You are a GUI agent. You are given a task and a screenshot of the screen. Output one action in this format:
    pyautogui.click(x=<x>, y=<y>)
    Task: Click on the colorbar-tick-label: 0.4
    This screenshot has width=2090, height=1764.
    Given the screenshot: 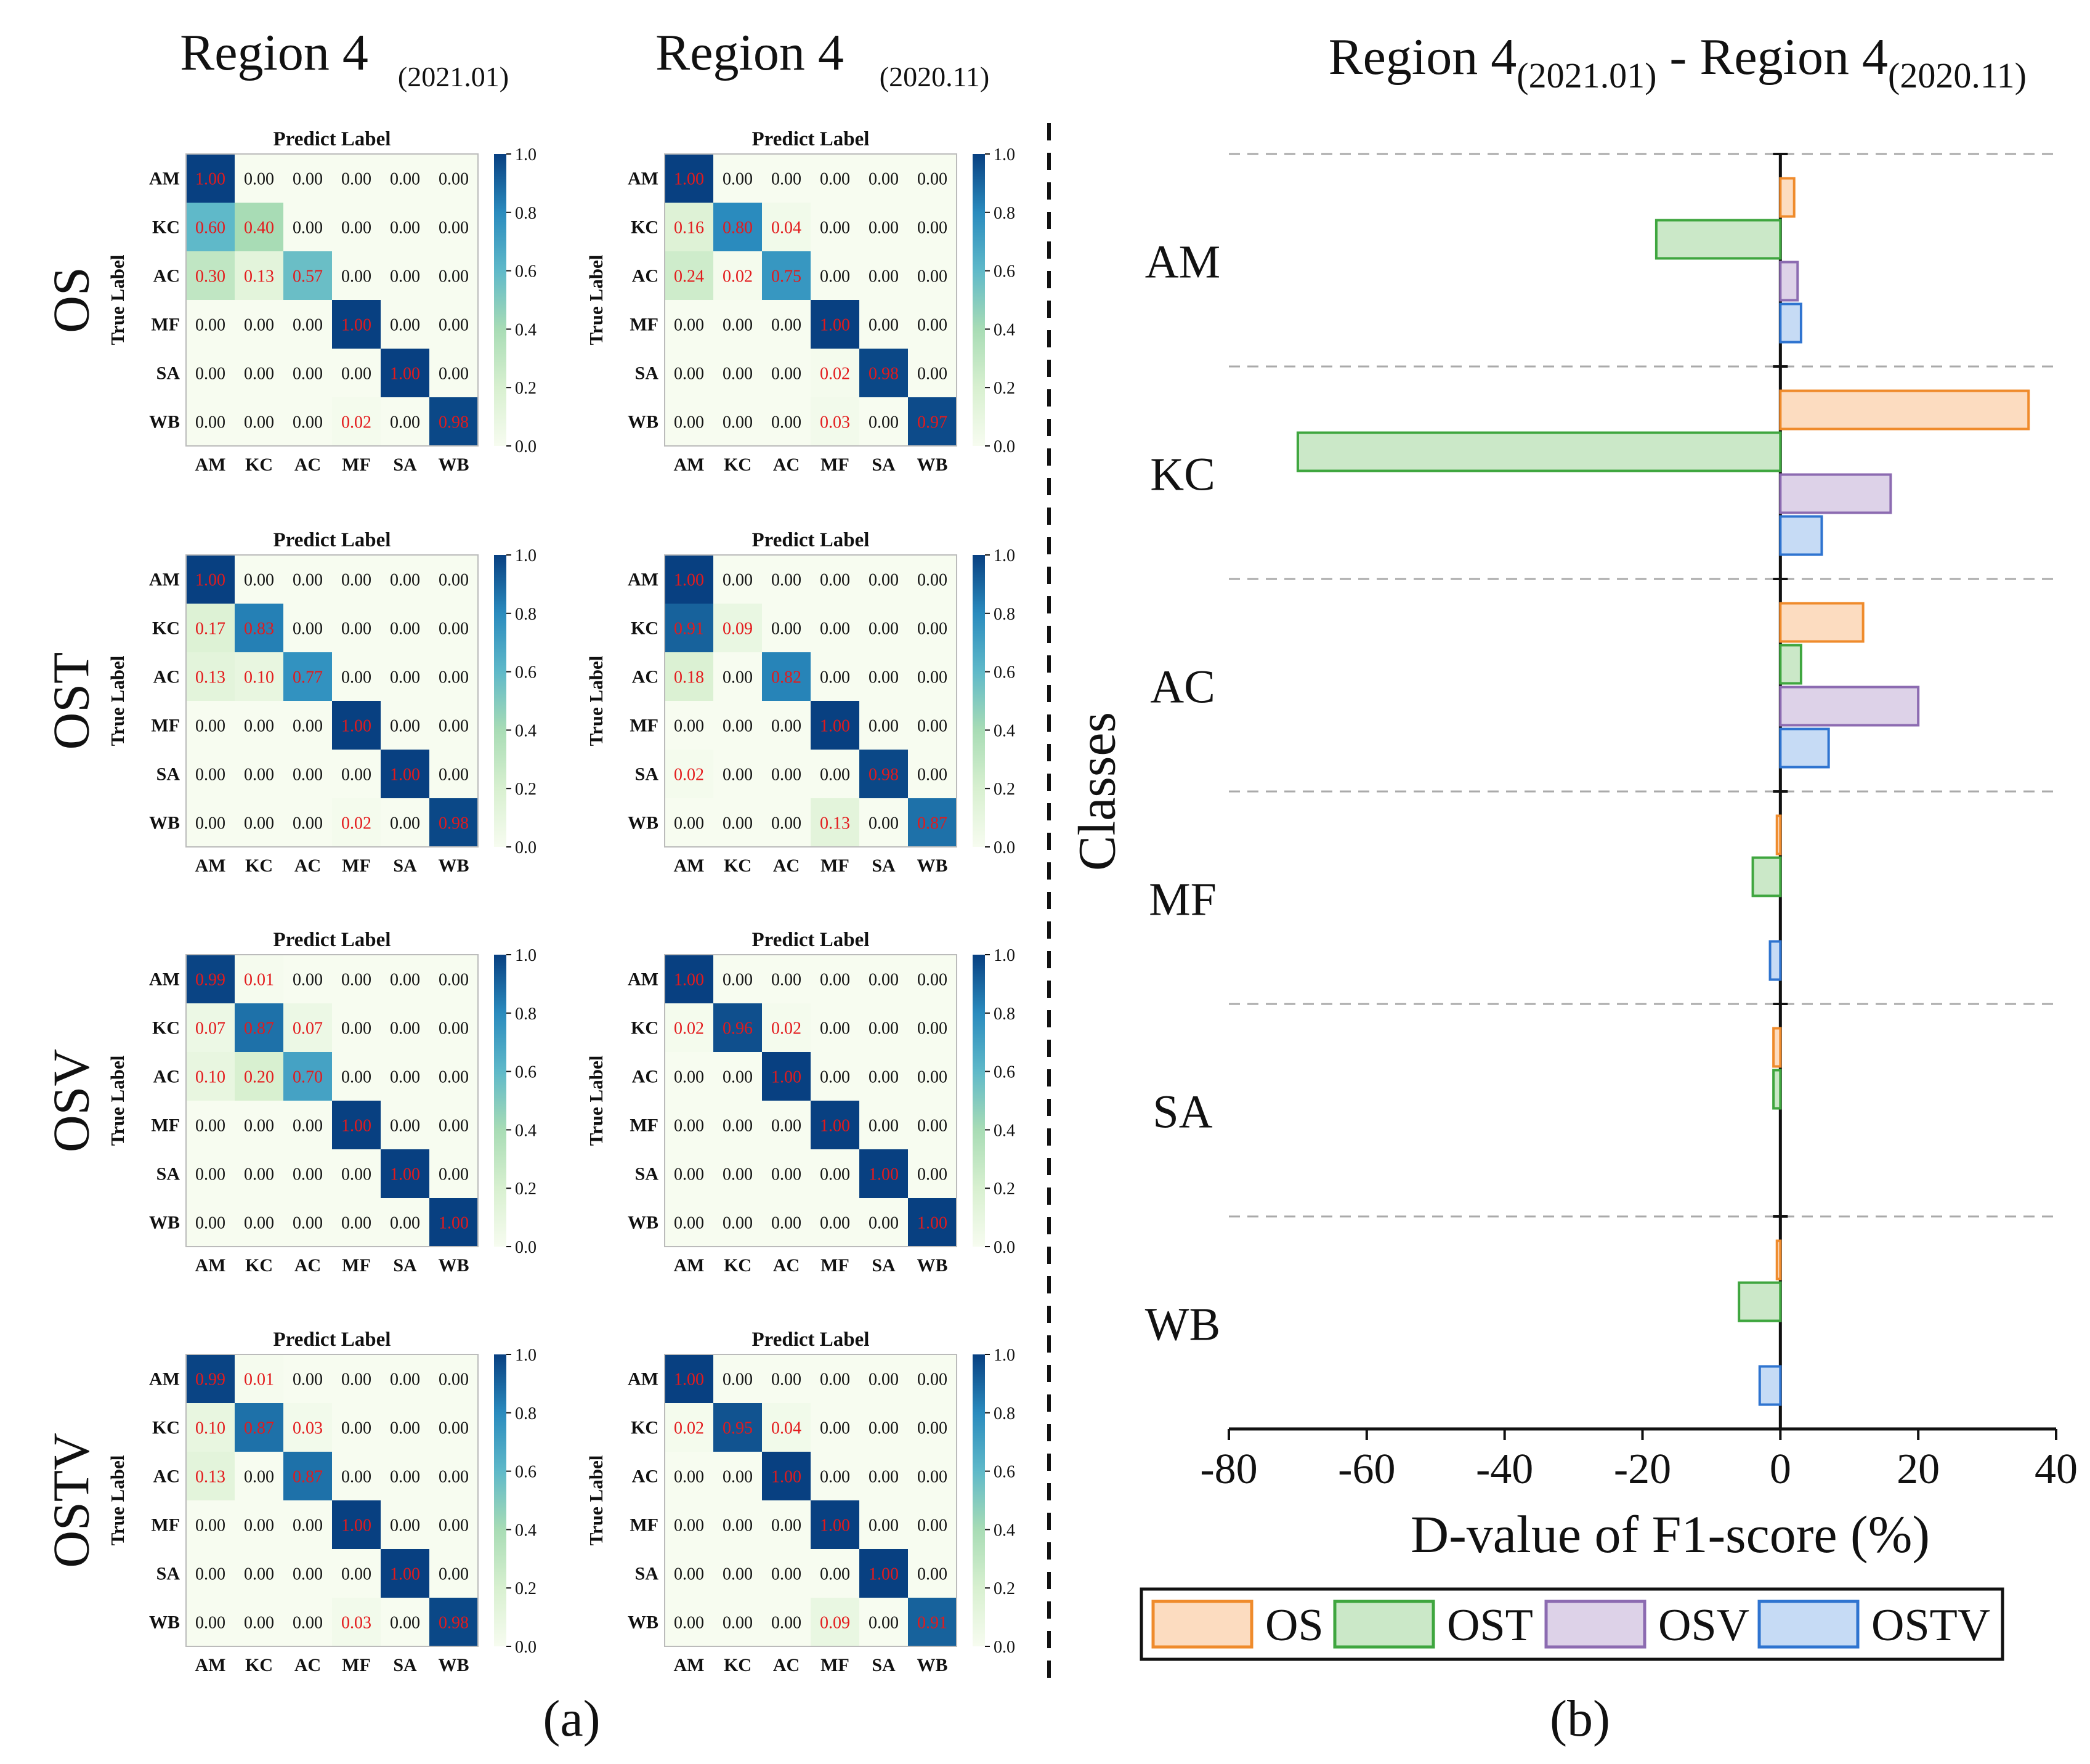 What is the action you would take?
    pyautogui.click(x=526, y=1531)
    